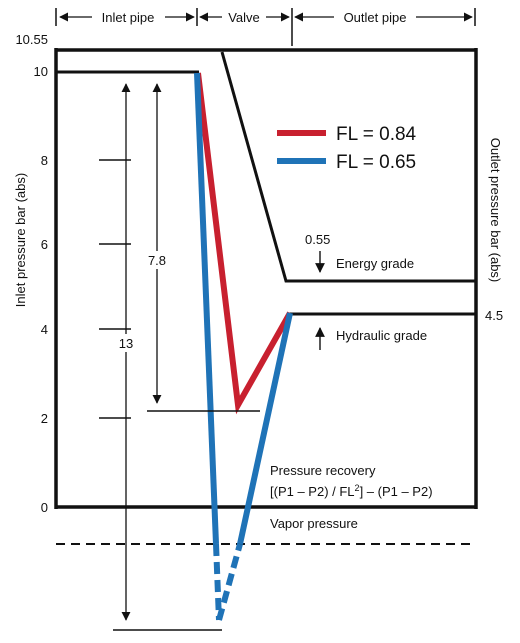 Image resolution: width=520 pixels, height=643 pixels. I want to click on tick-0: 0, so click(44, 507).